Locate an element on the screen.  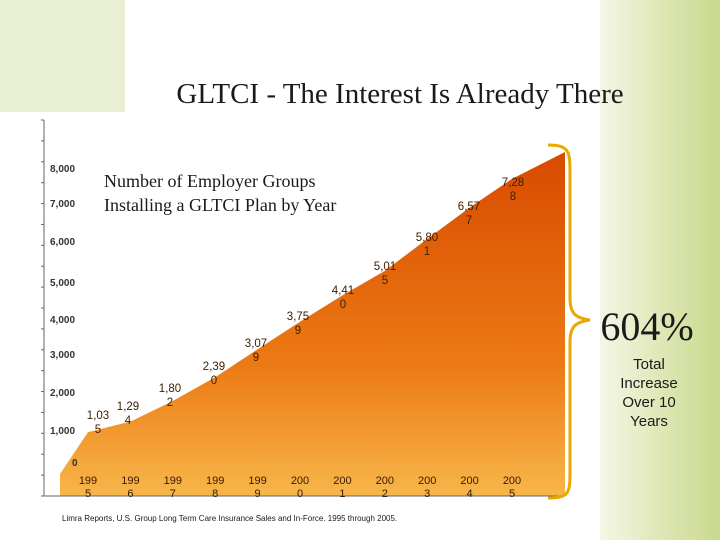
growth-caption-line: Over 10 is located at coordinates (649, 402).